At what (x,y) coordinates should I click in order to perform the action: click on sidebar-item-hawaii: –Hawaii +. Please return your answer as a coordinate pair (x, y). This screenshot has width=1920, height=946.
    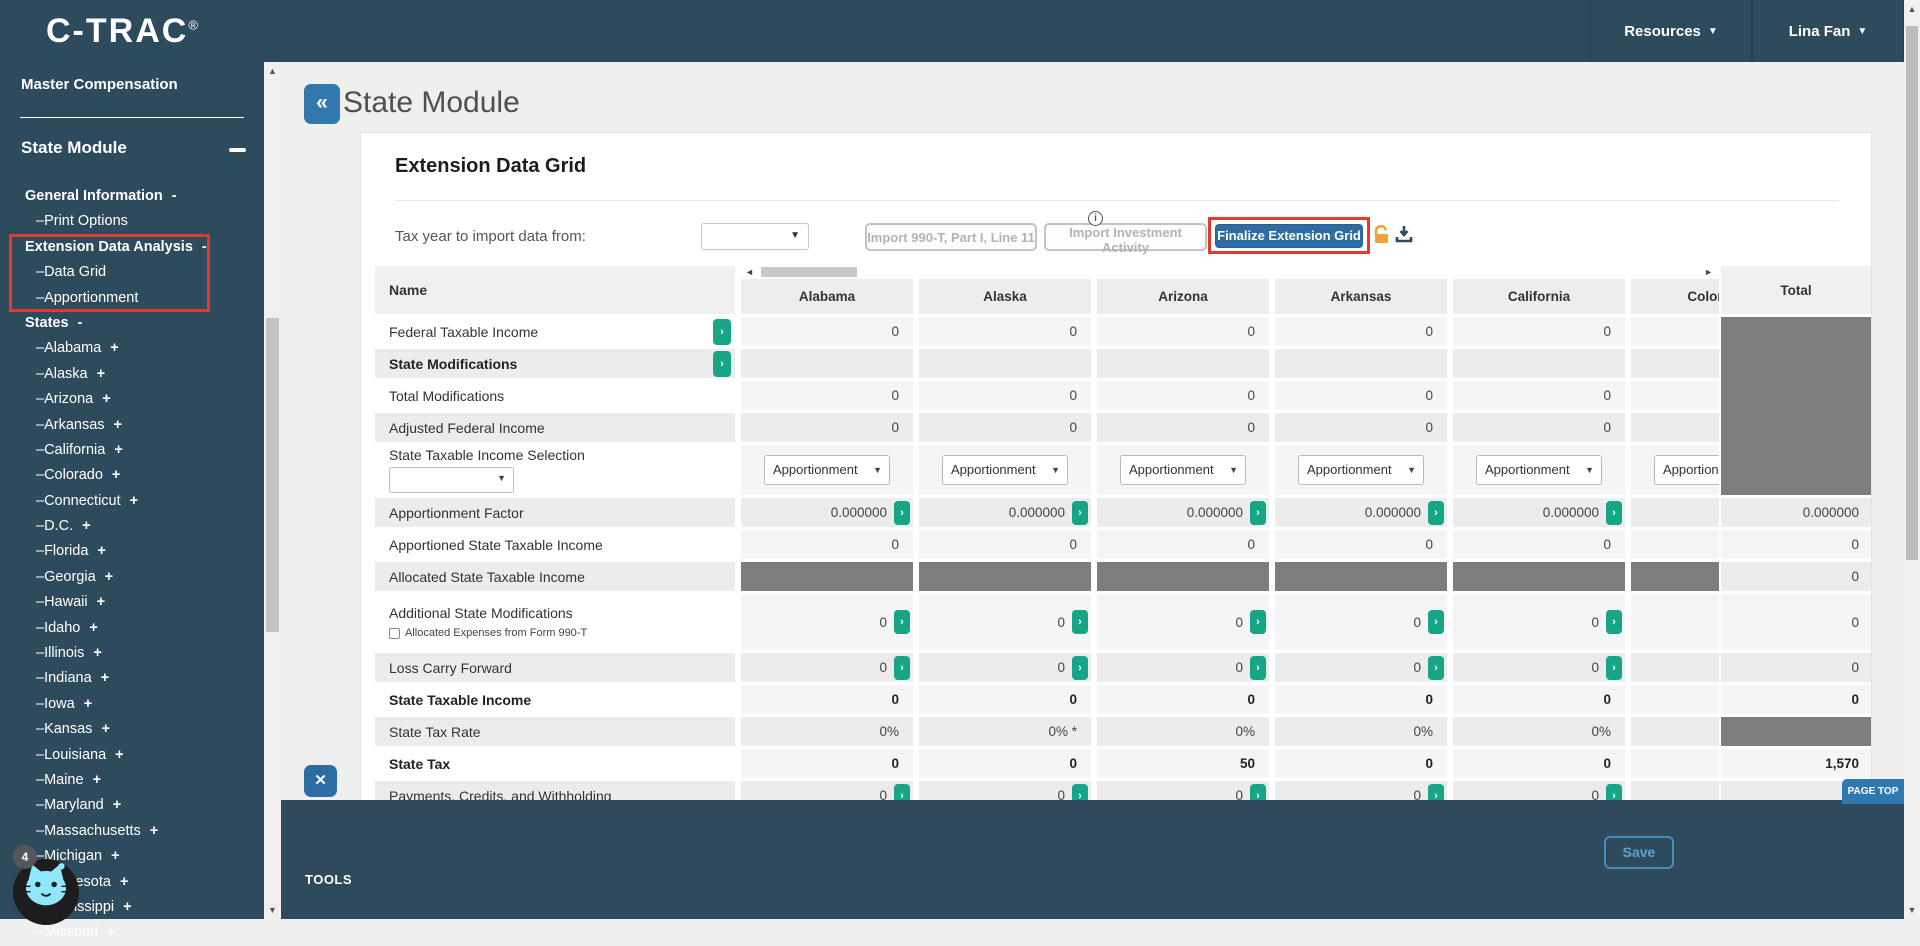
    Looking at the image, I should click on (71, 602).